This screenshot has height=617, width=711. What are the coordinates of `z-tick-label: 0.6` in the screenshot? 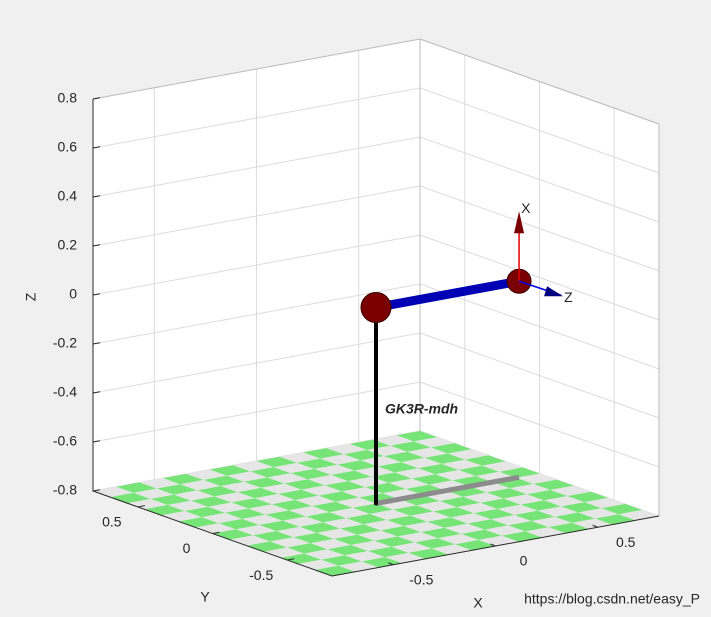 It's located at (68, 147).